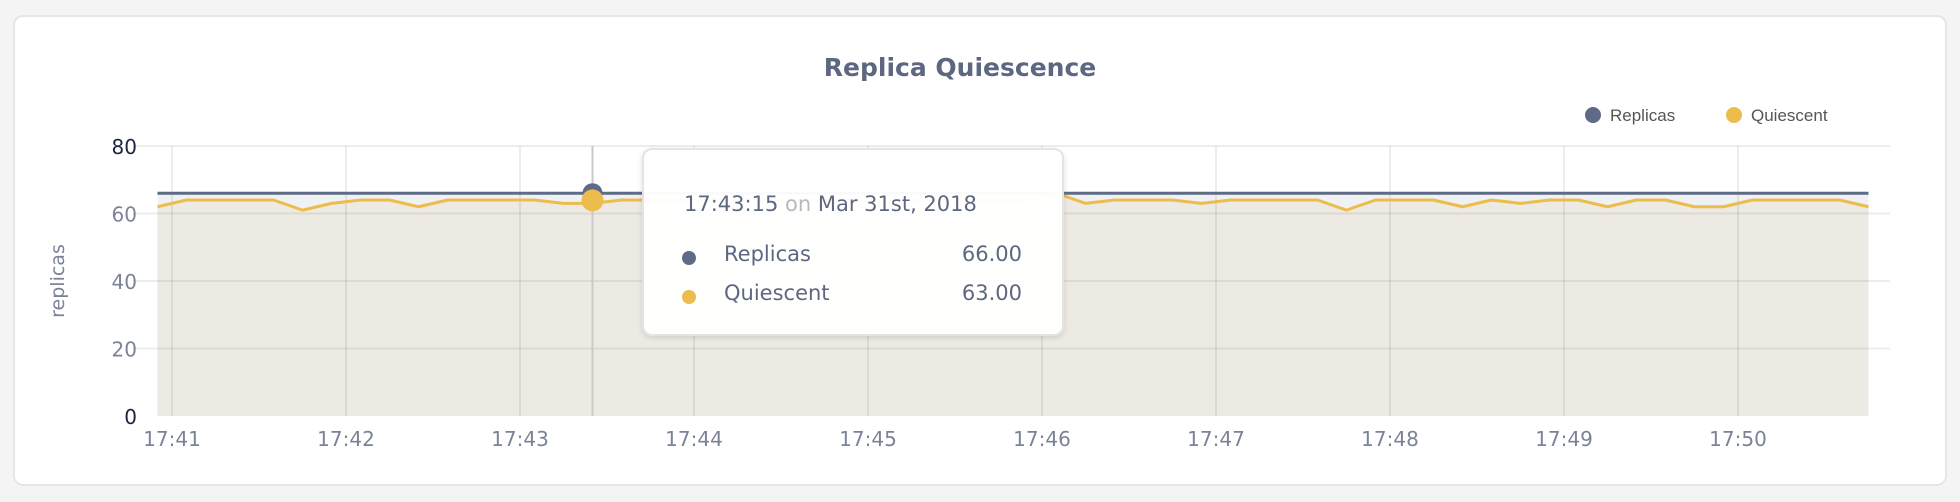 This screenshot has height=502, width=1960. Describe the element at coordinates (689, 297) in the screenshot. I see `quiescent-dot-icon` at that location.